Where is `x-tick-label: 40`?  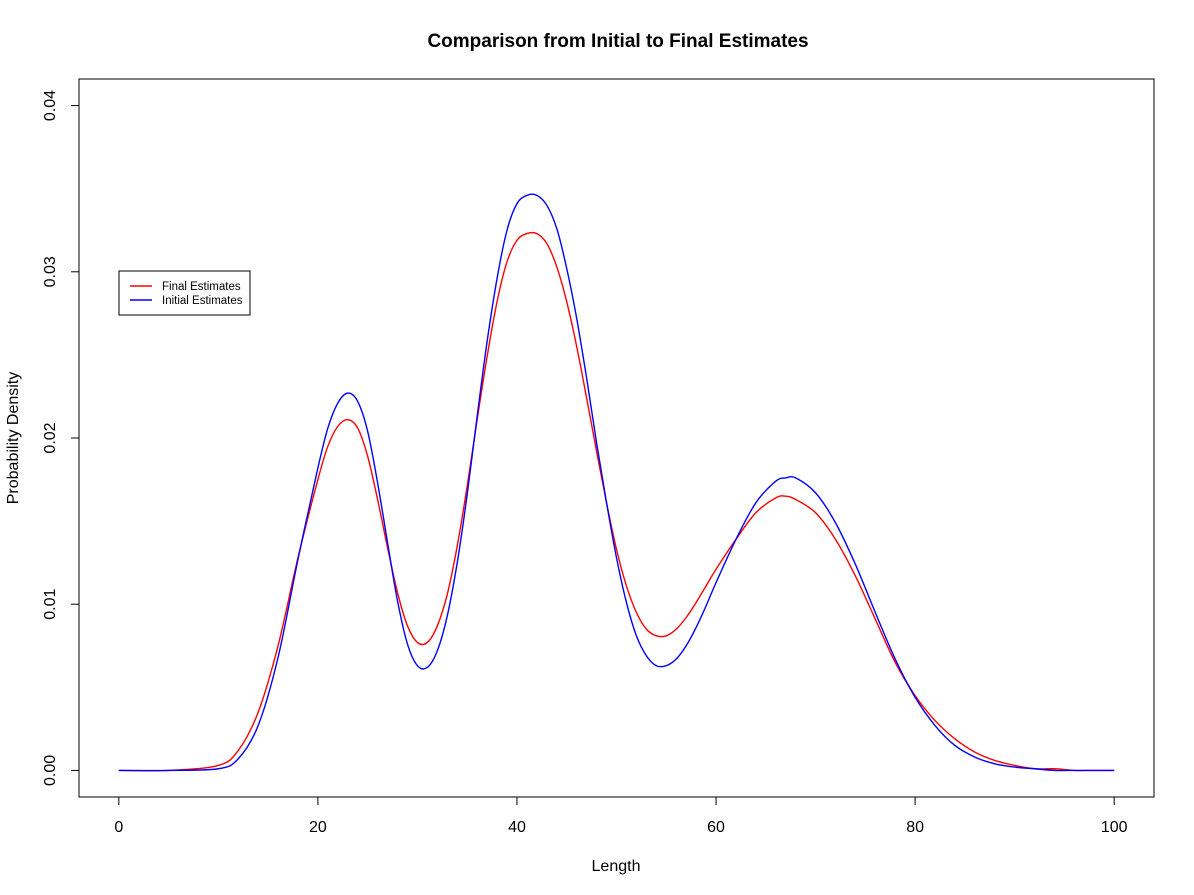 x-tick-label: 40 is located at coordinates (517, 827).